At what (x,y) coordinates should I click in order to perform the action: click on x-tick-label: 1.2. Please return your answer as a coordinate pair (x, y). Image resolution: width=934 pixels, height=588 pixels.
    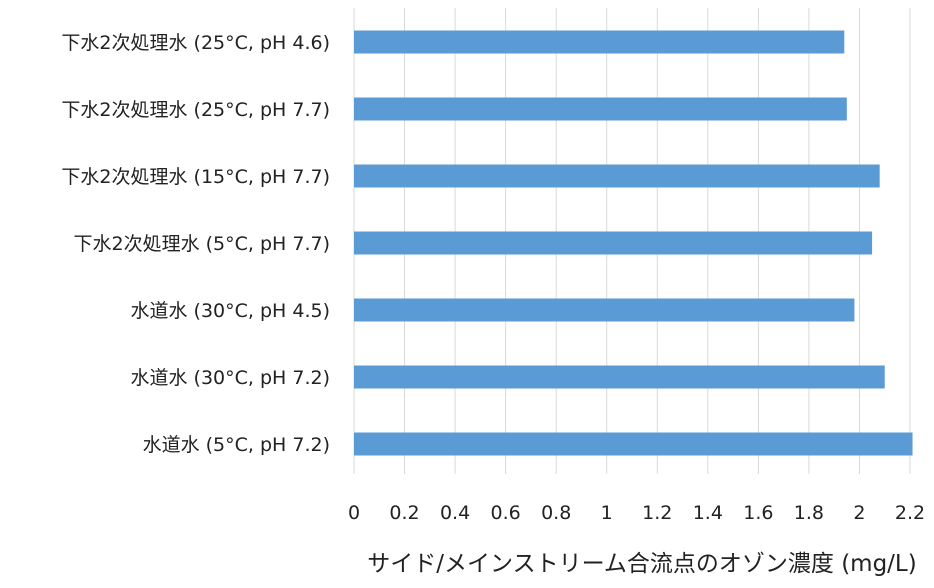
    Looking at the image, I should click on (657, 513).